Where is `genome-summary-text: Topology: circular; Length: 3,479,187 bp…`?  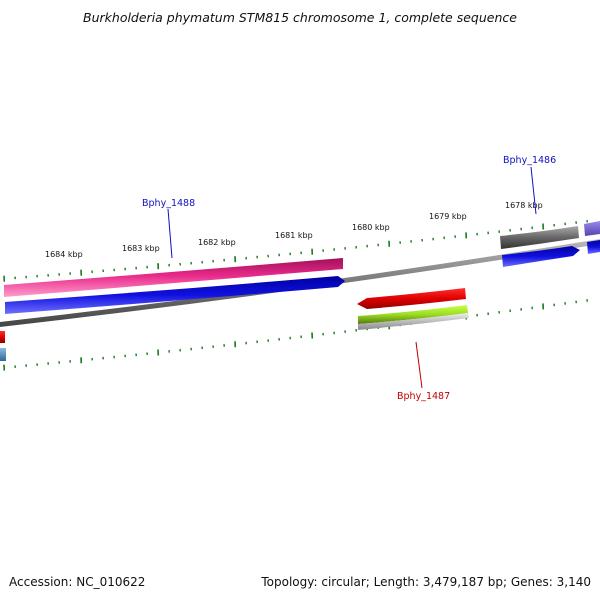
genome-summary-text: Topology: circular; Length: 3,479,187 bp… is located at coordinates (426, 582).